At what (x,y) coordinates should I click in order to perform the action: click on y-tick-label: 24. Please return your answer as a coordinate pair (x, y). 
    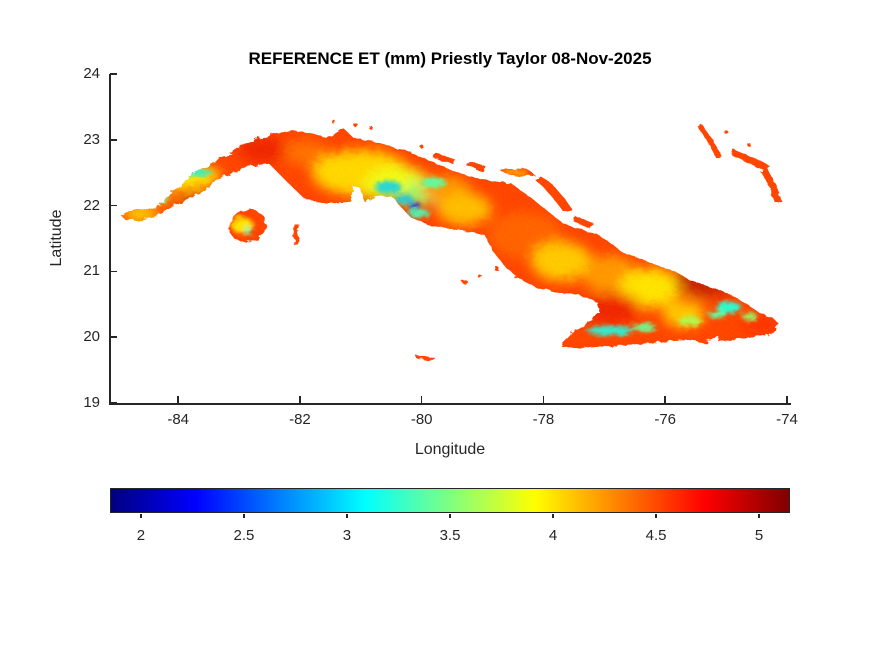
    Looking at the image, I should click on (91, 73).